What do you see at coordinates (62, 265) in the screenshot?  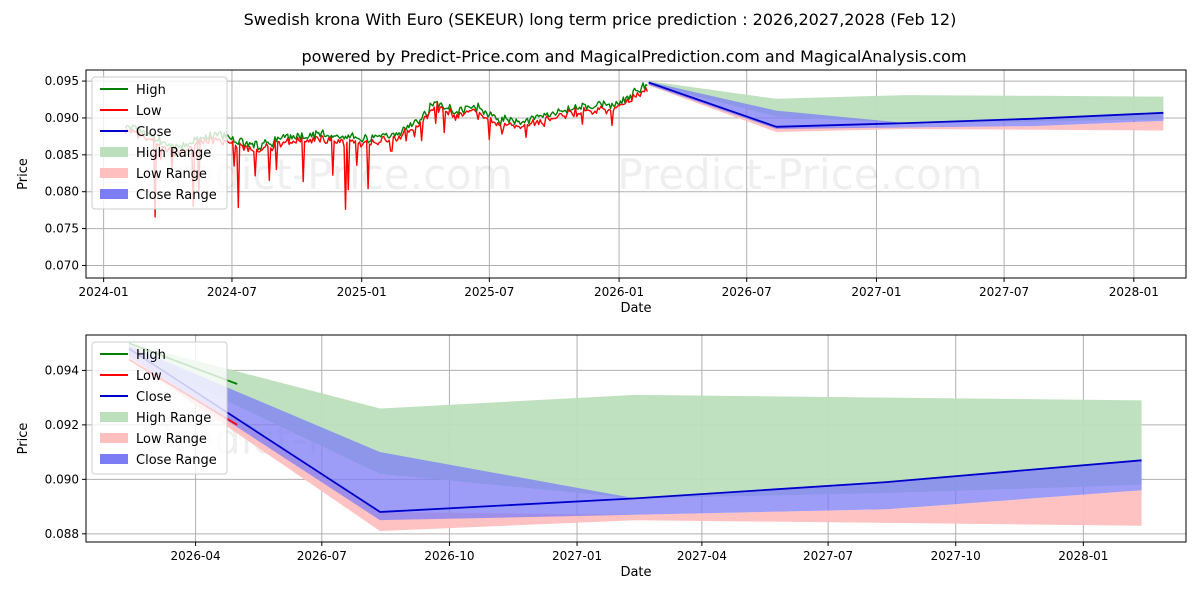 I see `y-tick-label: 0.070` at bounding box center [62, 265].